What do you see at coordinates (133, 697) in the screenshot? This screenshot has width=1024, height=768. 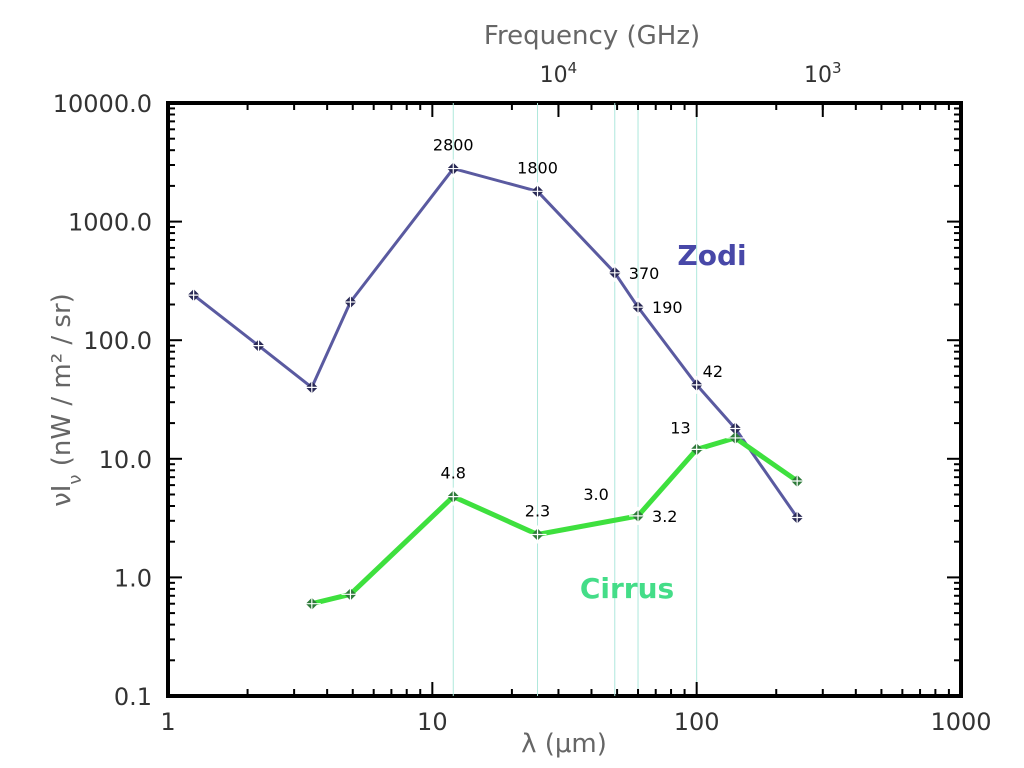 I see `y-tick-label: 0.1` at bounding box center [133, 697].